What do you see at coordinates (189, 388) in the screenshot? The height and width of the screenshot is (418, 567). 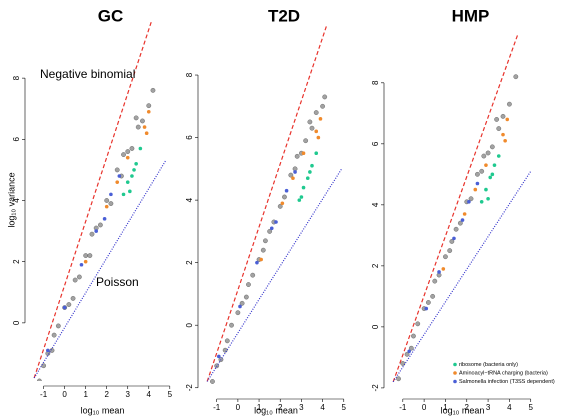 I see `y-tick-label: -2` at bounding box center [189, 388].